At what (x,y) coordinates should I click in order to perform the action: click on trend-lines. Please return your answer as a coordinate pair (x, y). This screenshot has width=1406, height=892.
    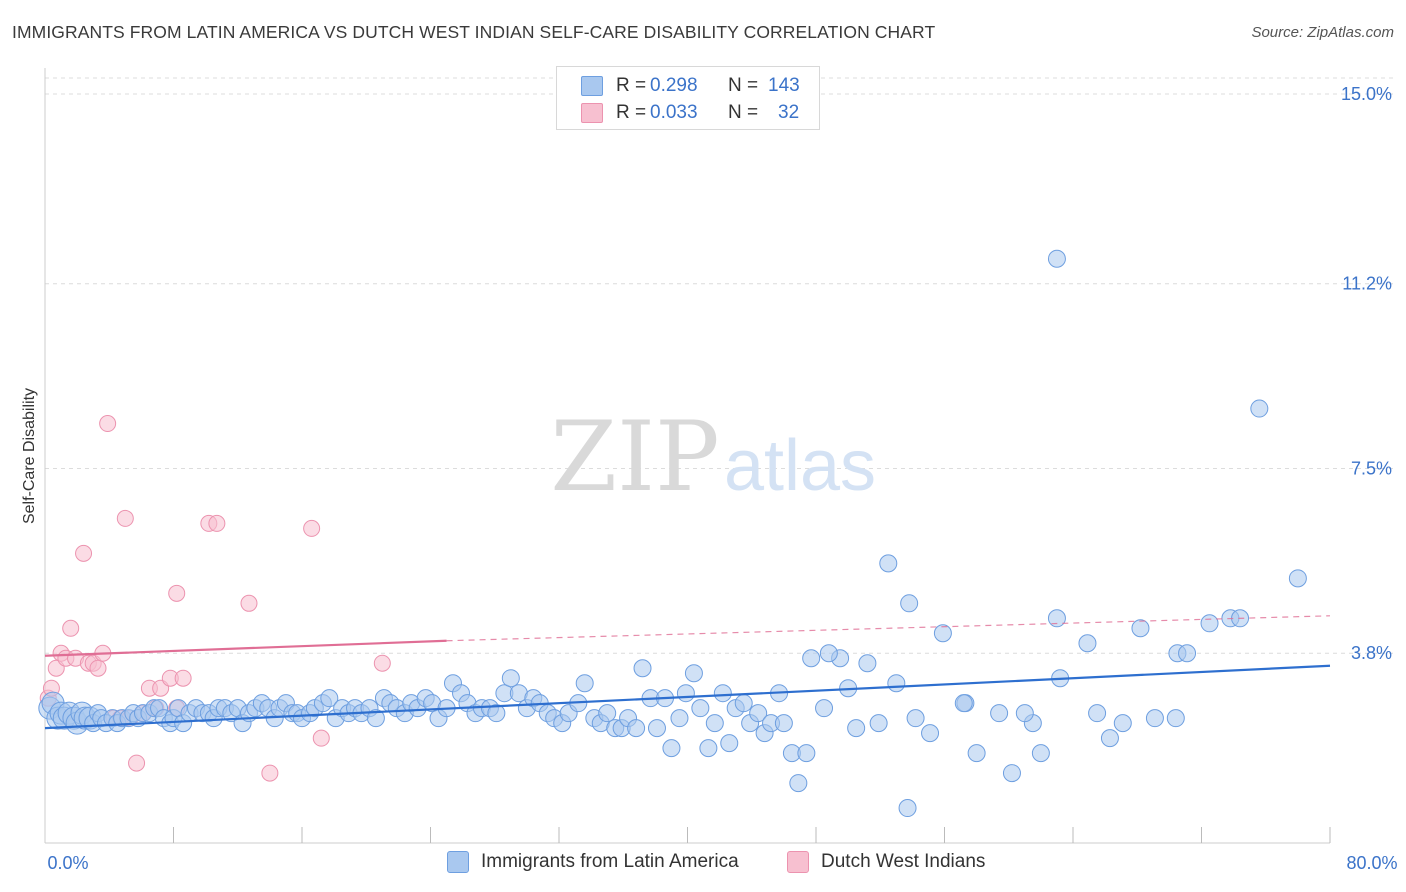
    Looking at the image, I should click on (687, 672).